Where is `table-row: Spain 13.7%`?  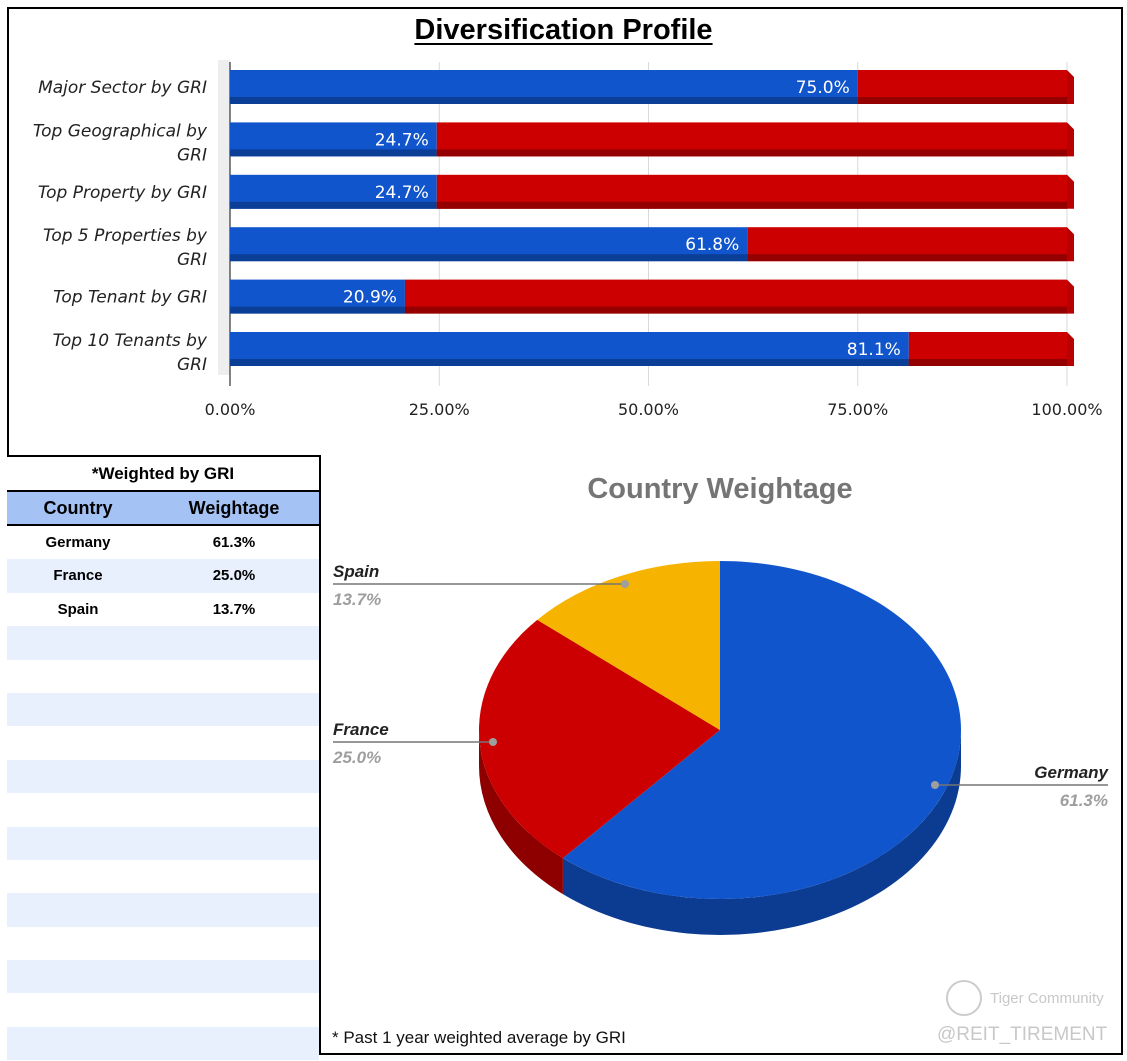
table-row: Spain 13.7% is located at coordinates (163, 609).